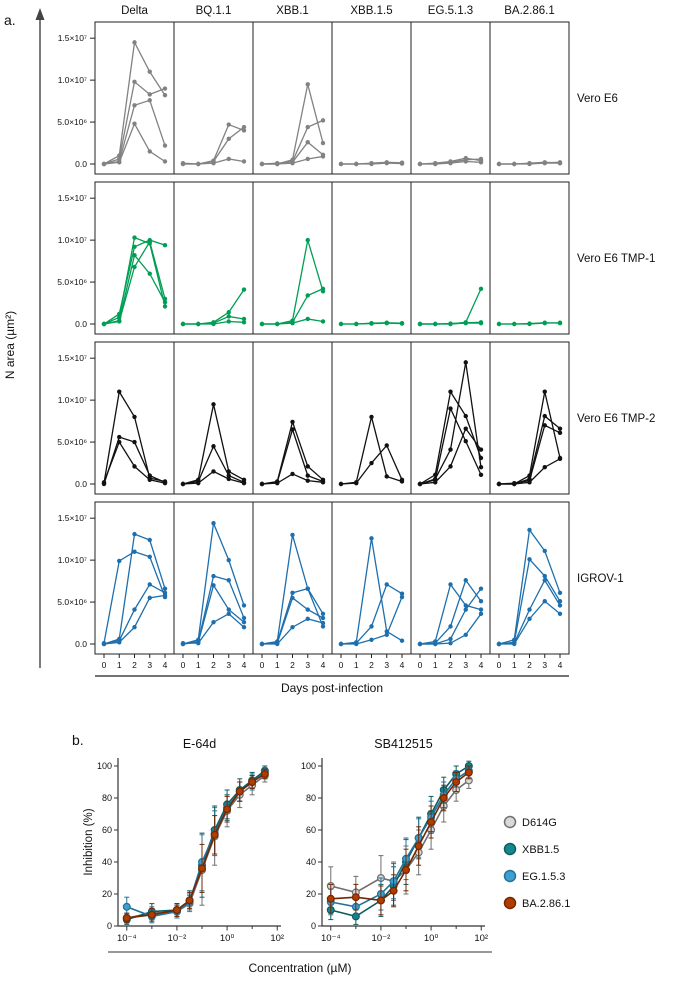  What do you see at coordinates (107, 798) in the screenshot?
I see `y-tick-label: 80` at bounding box center [107, 798].